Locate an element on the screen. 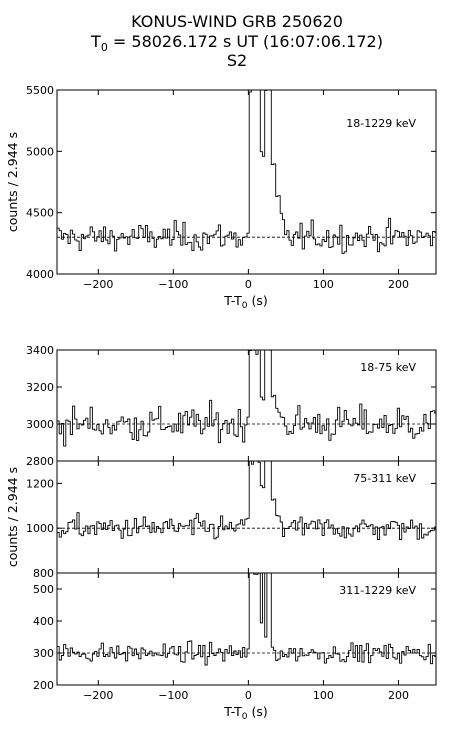  panel-18-75-kev: 2800 3000 3200 3400 18-75 keV is located at coordinates (231, 406).